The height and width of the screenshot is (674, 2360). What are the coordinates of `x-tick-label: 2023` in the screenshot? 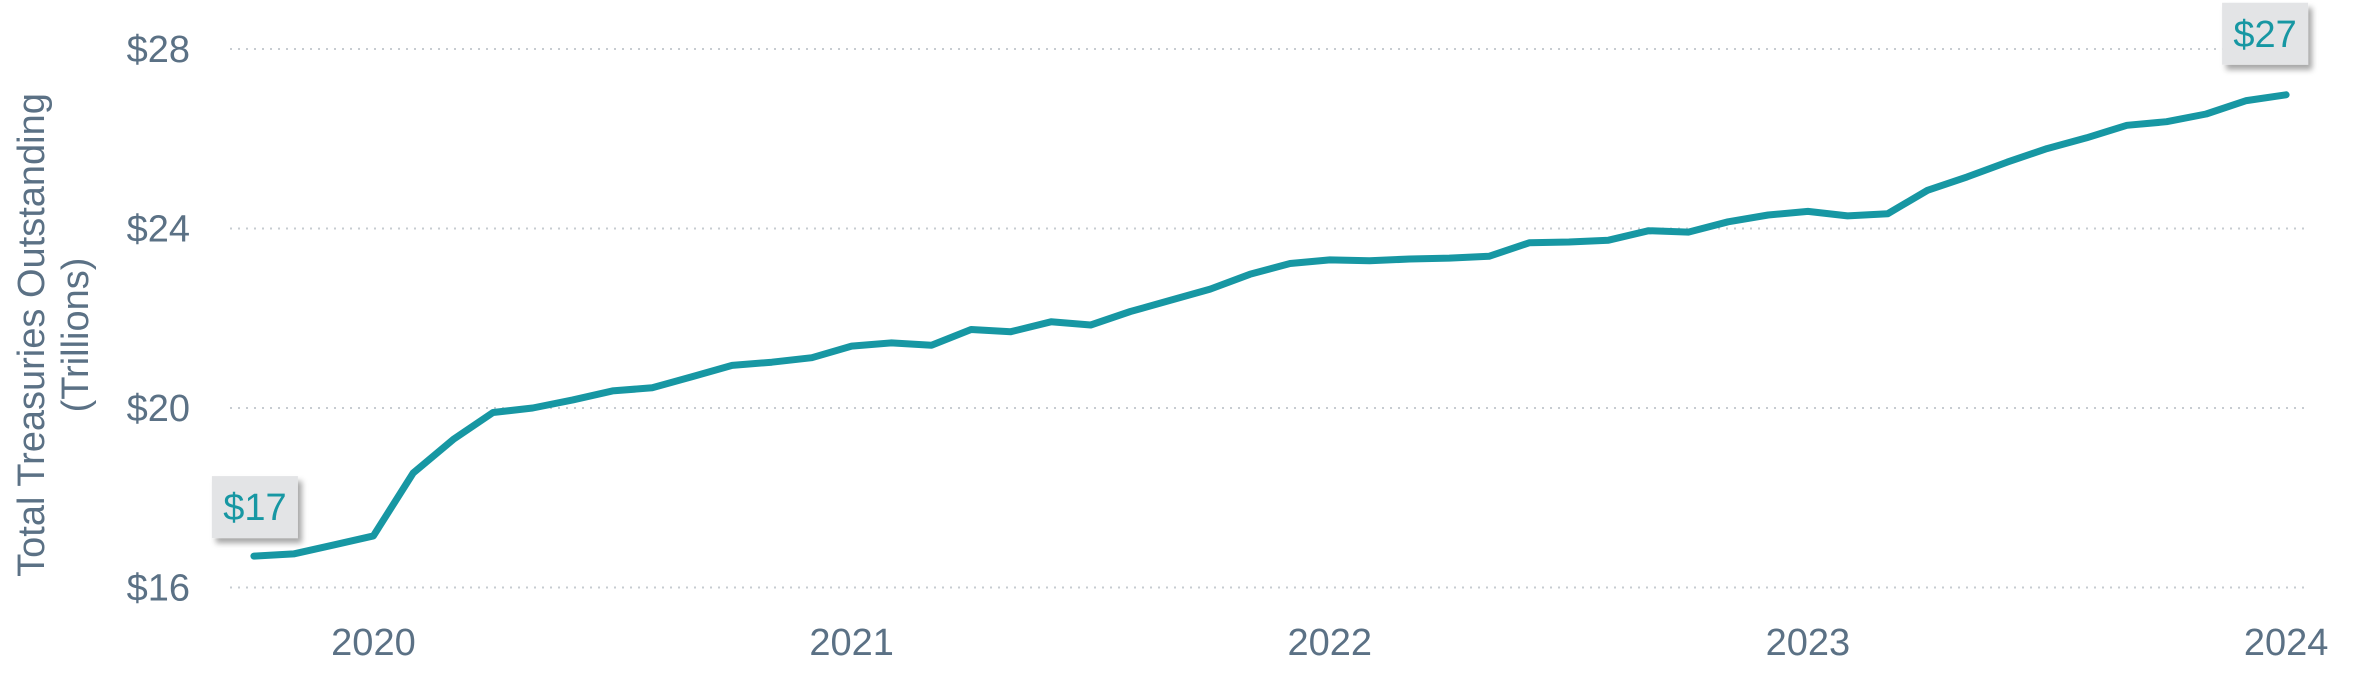 It's located at (1808, 643).